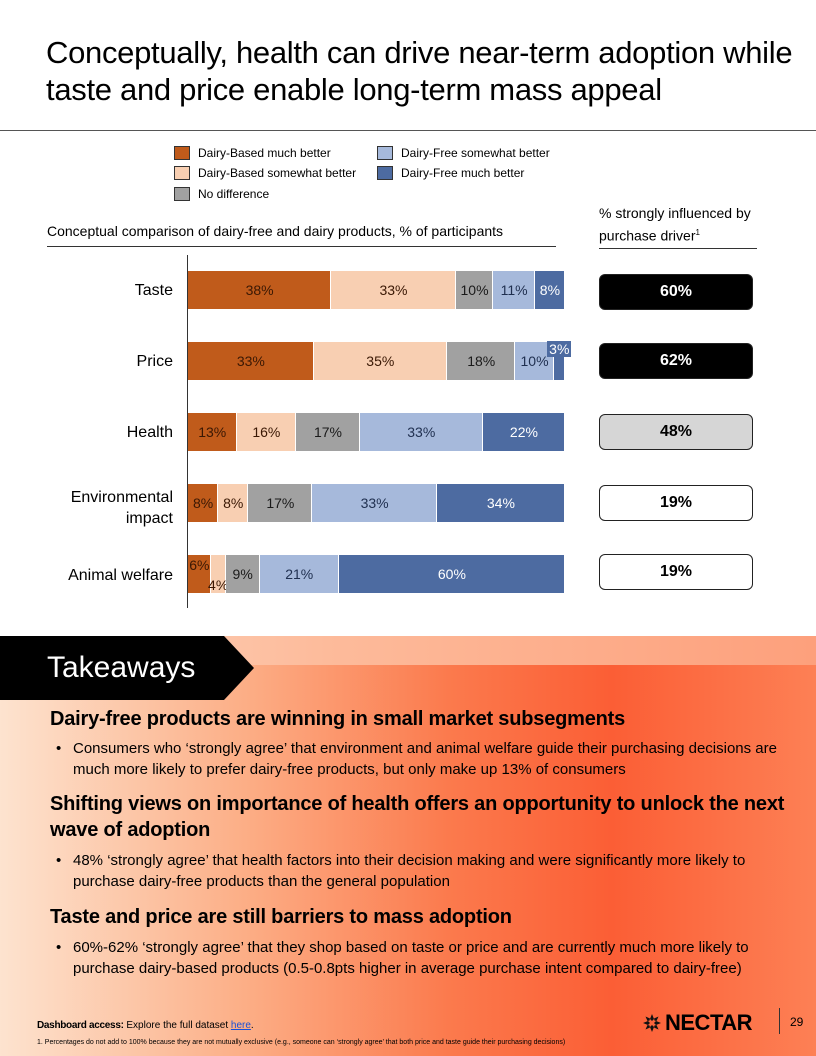  Describe the element at coordinates (697, 232) in the screenshot. I see `footnote-marker: 1` at that location.